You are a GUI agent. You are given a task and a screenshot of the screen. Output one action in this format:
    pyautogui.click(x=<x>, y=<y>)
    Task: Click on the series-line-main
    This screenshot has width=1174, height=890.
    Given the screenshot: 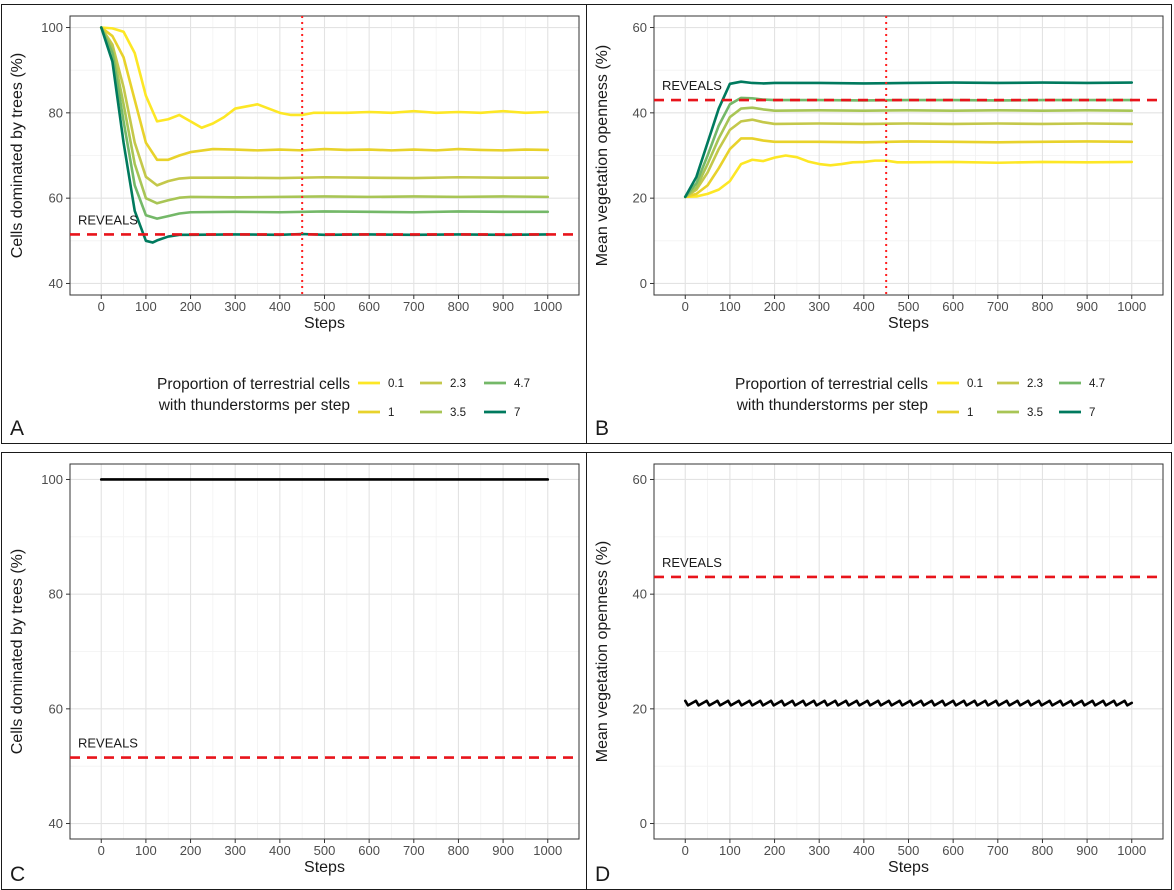 What is the action you would take?
    pyautogui.click(x=908, y=703)
    